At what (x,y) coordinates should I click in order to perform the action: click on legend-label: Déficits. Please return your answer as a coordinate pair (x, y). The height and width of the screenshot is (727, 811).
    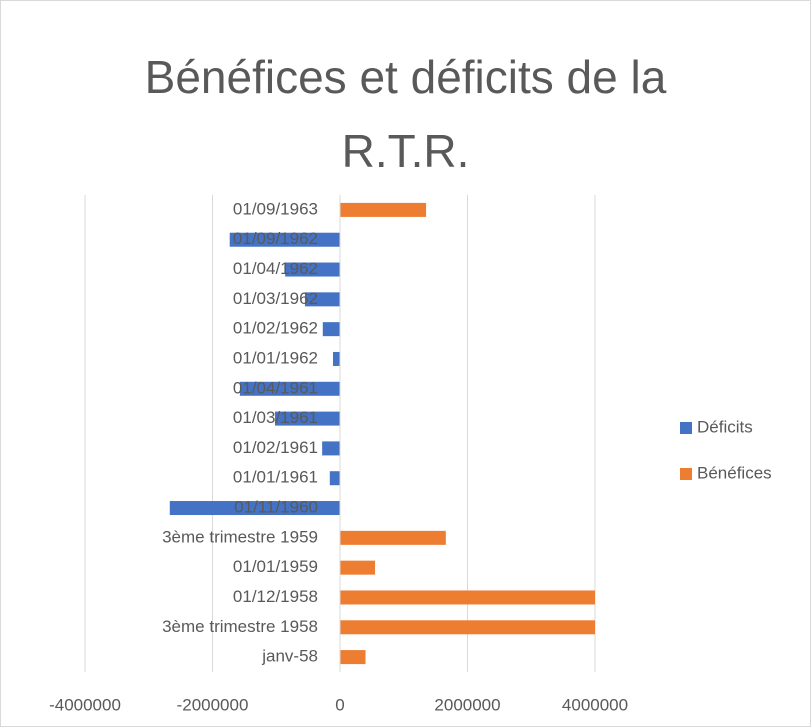
    Looking at the image, I should click on (725, 426).